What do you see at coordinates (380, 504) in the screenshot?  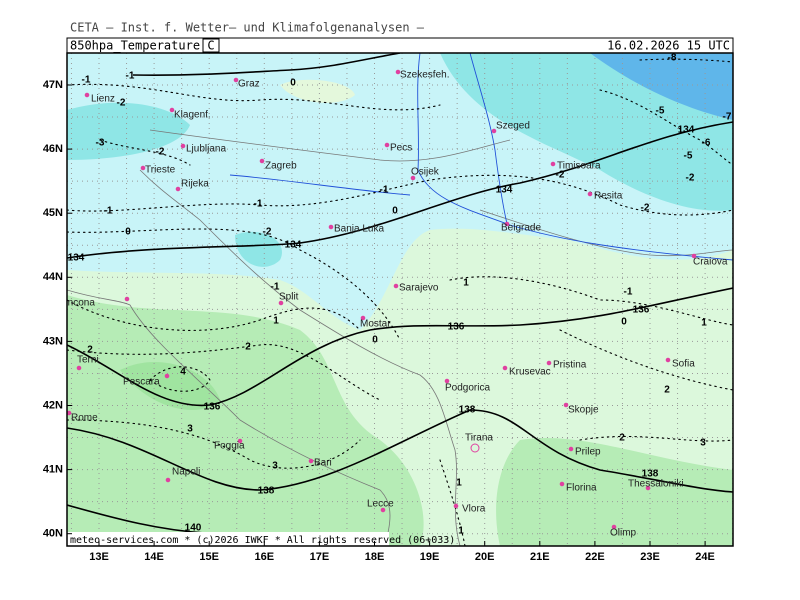 I see `city-name: Lecce` at bounding box center [380, 504].